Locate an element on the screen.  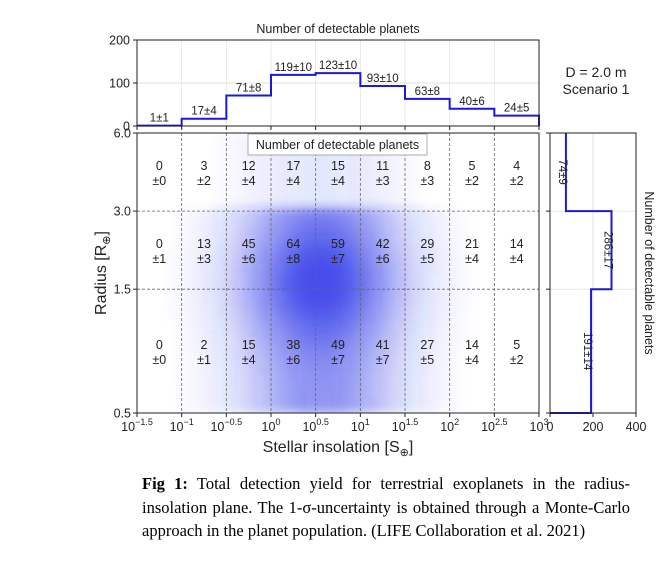
top-y-tick-label: 100 is located at coordinates (119, 84).